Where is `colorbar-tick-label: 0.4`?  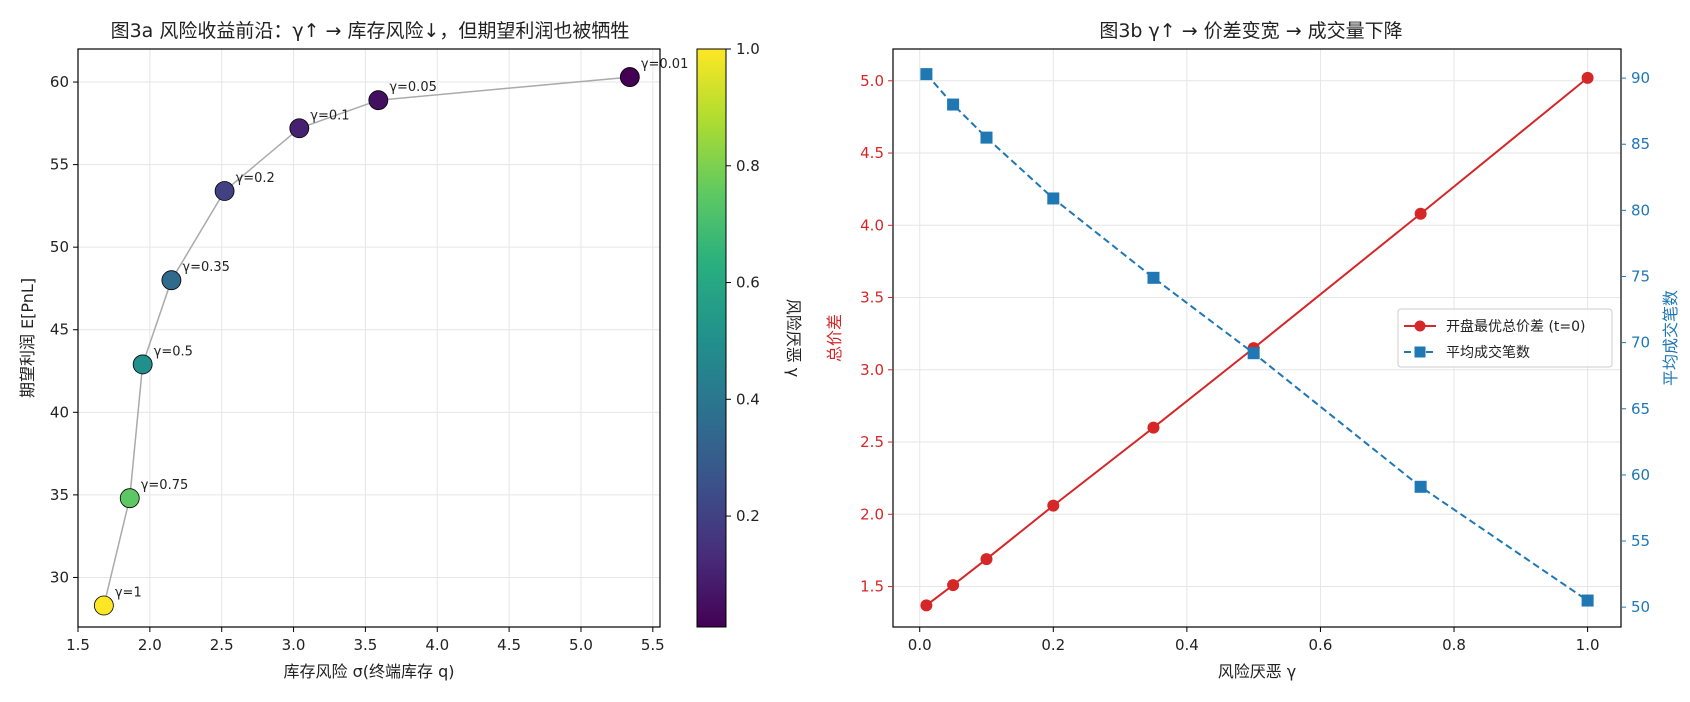 colorbar-tick-label: 0.4 is located at coordinates (748, 399).